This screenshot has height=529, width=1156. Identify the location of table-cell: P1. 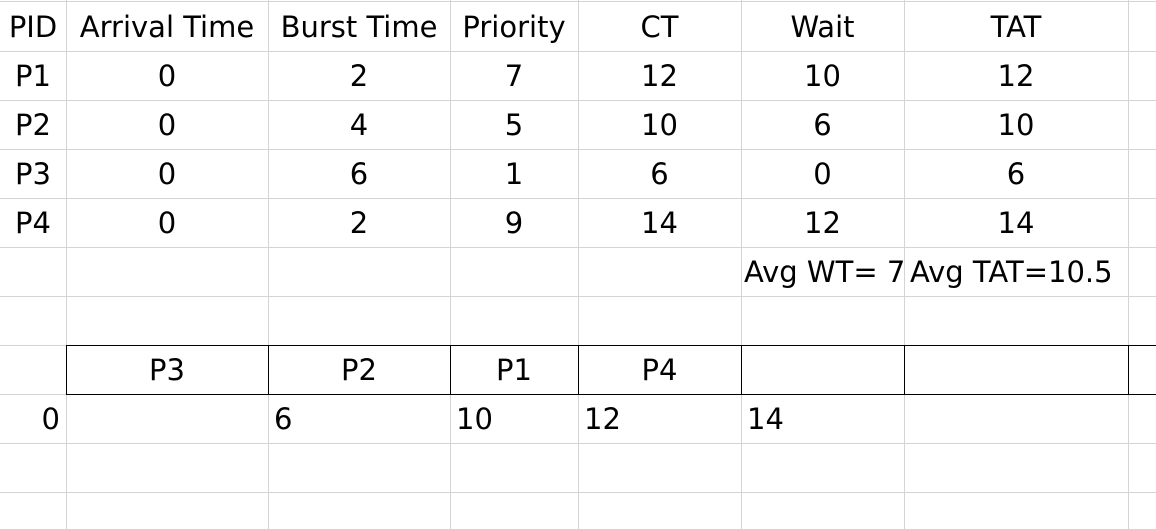
(33, 75).